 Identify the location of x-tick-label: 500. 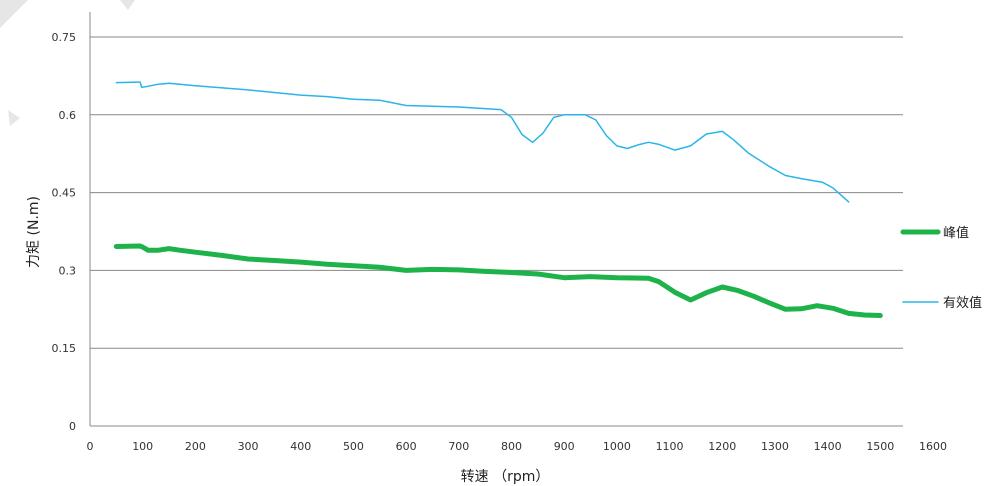
(353, 446).